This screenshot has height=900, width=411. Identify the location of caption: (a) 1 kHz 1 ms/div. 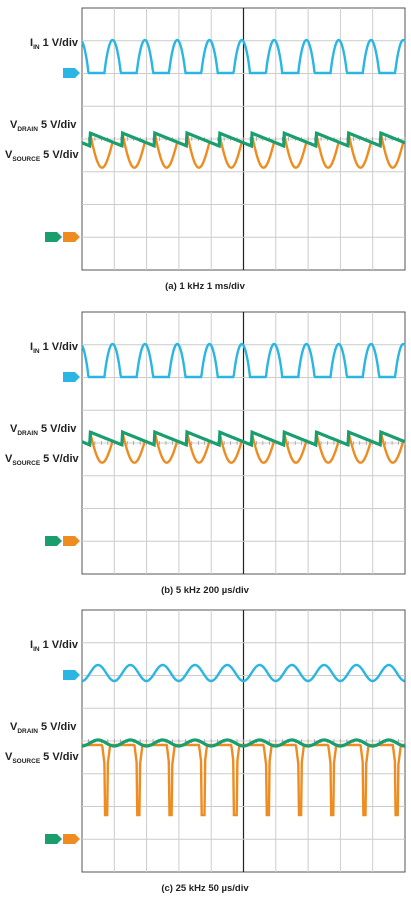
(205, 286).